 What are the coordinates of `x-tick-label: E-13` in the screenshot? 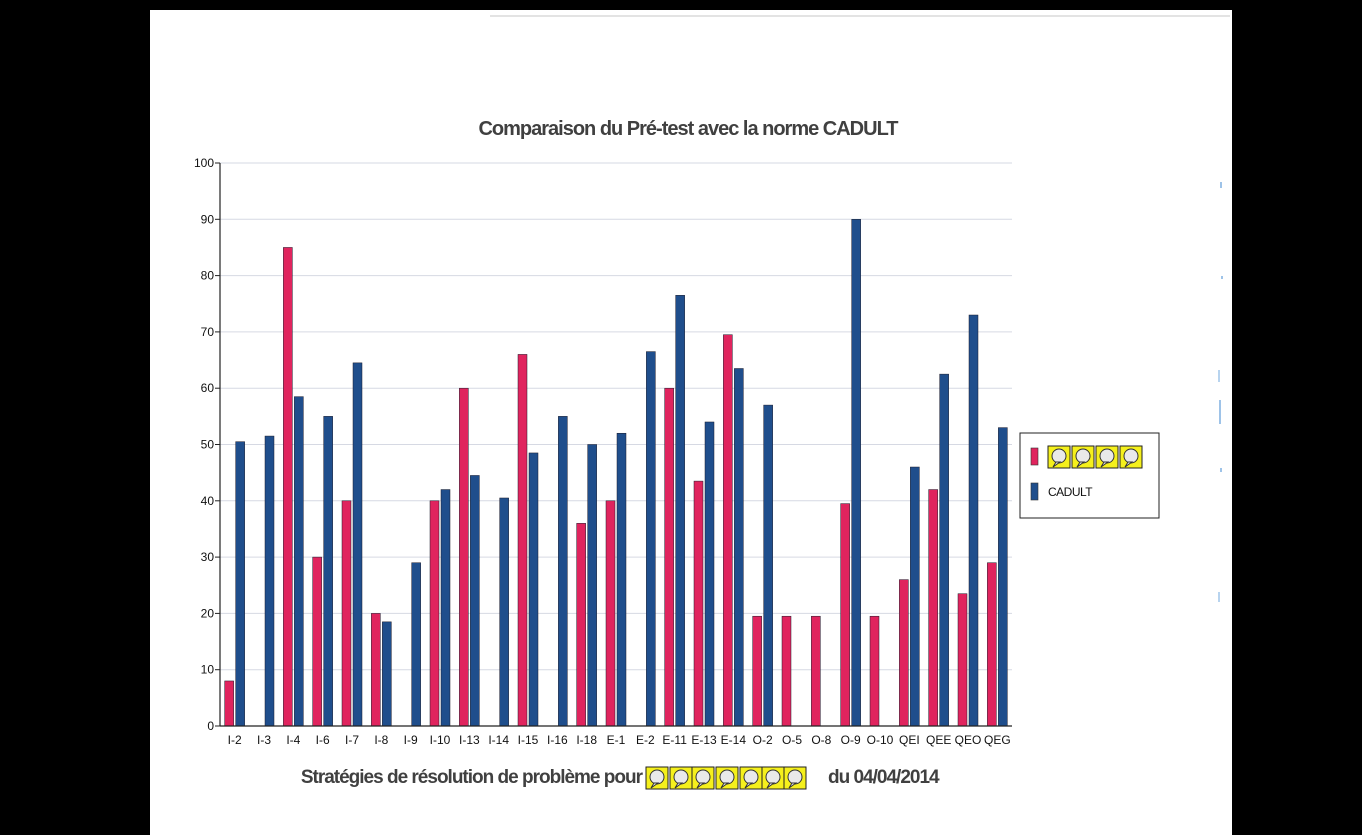 It's located at (704, 740).